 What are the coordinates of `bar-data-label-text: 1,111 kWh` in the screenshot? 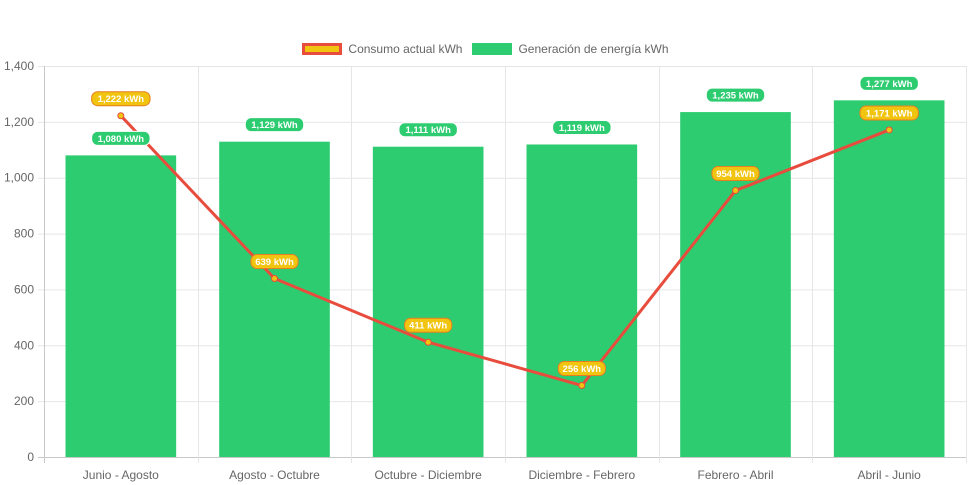 It's located at (428, 130).